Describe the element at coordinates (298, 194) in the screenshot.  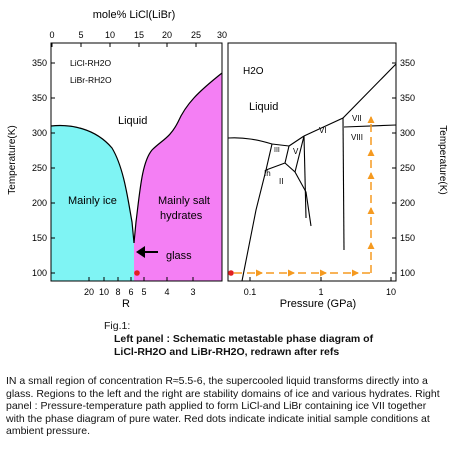
I see `ii-v-boundary` at that location.